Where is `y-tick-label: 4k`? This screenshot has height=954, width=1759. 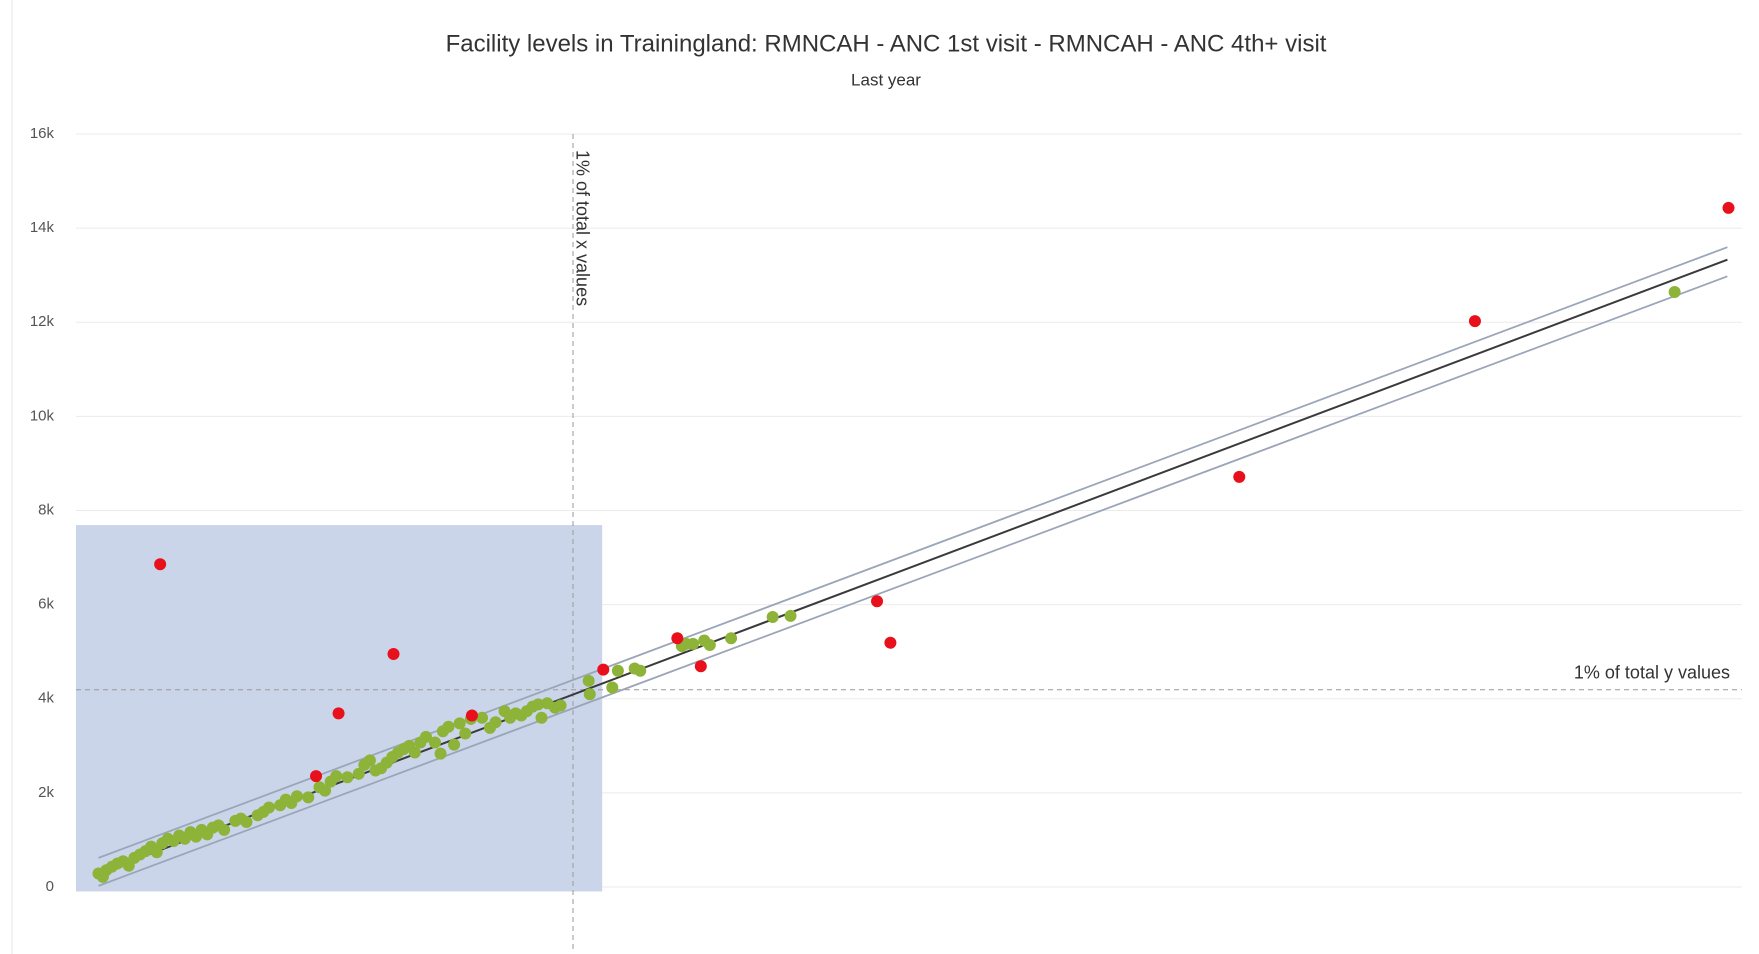 y-tick-label: 4k is located at coordinates (46, 698).